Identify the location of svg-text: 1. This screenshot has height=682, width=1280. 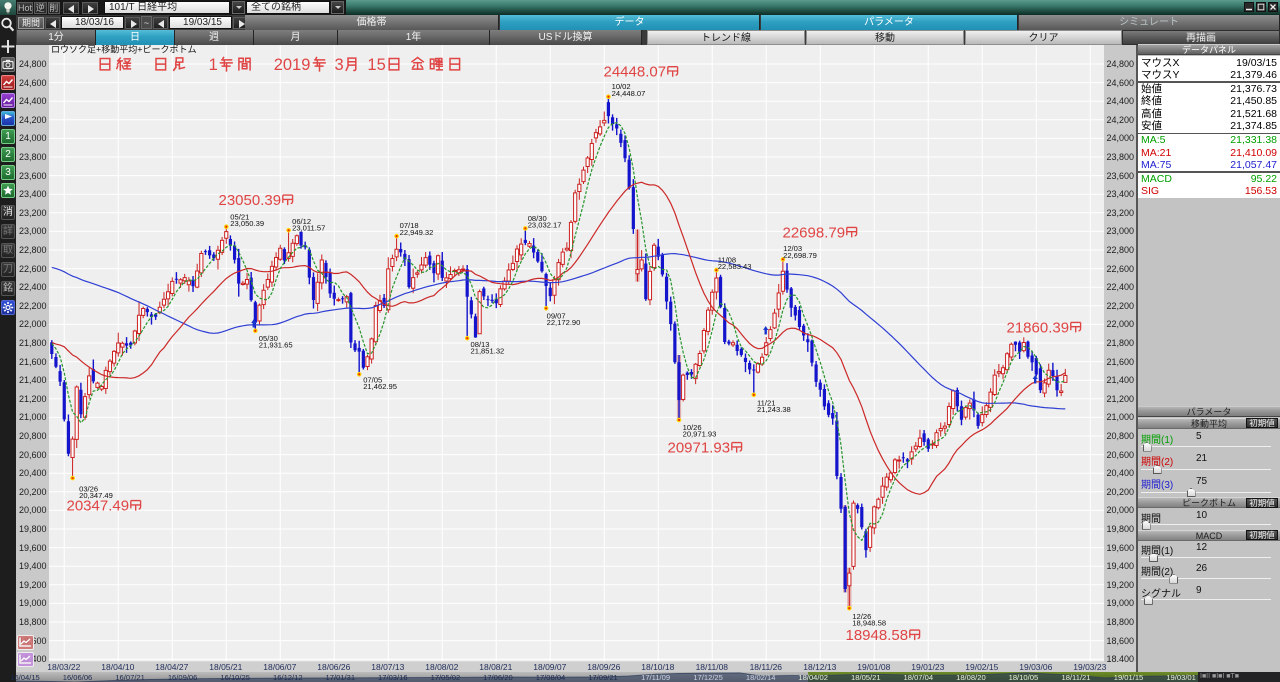
(212, 65).